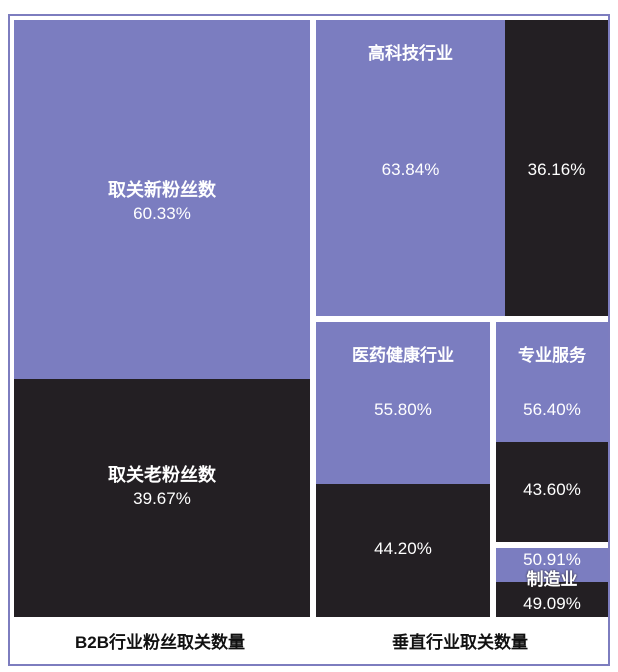 Image resolution: width=618 pixels, height=672 pixels. What do you see at coordinates (552, 355) in the screenshot?
I see `services-label: 专业服务` at bounding box center [552, 355].